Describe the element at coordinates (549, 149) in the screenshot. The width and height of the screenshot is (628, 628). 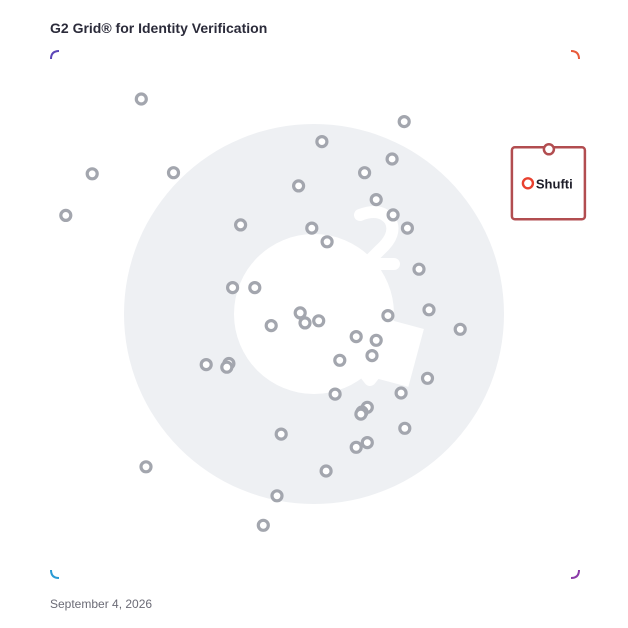
I see `highlight-dot` at that location.